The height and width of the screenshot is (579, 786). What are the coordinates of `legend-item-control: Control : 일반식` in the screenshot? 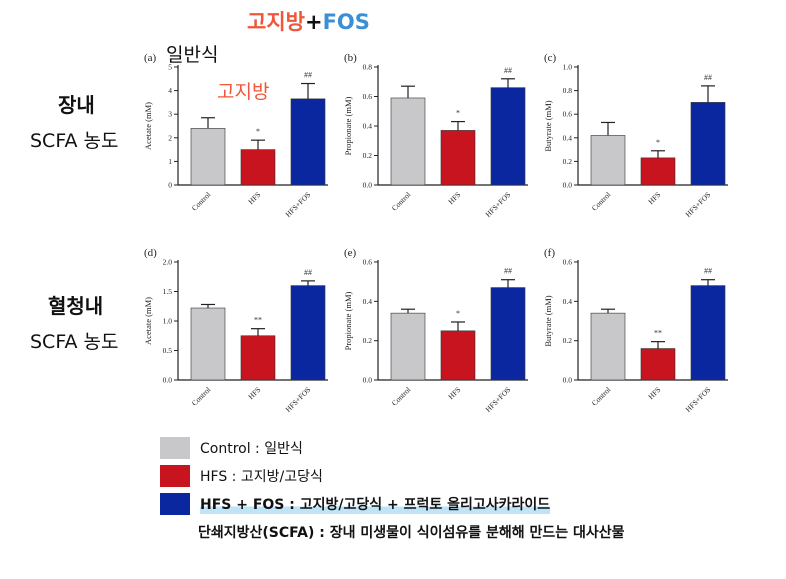 It's located at (231, 448).